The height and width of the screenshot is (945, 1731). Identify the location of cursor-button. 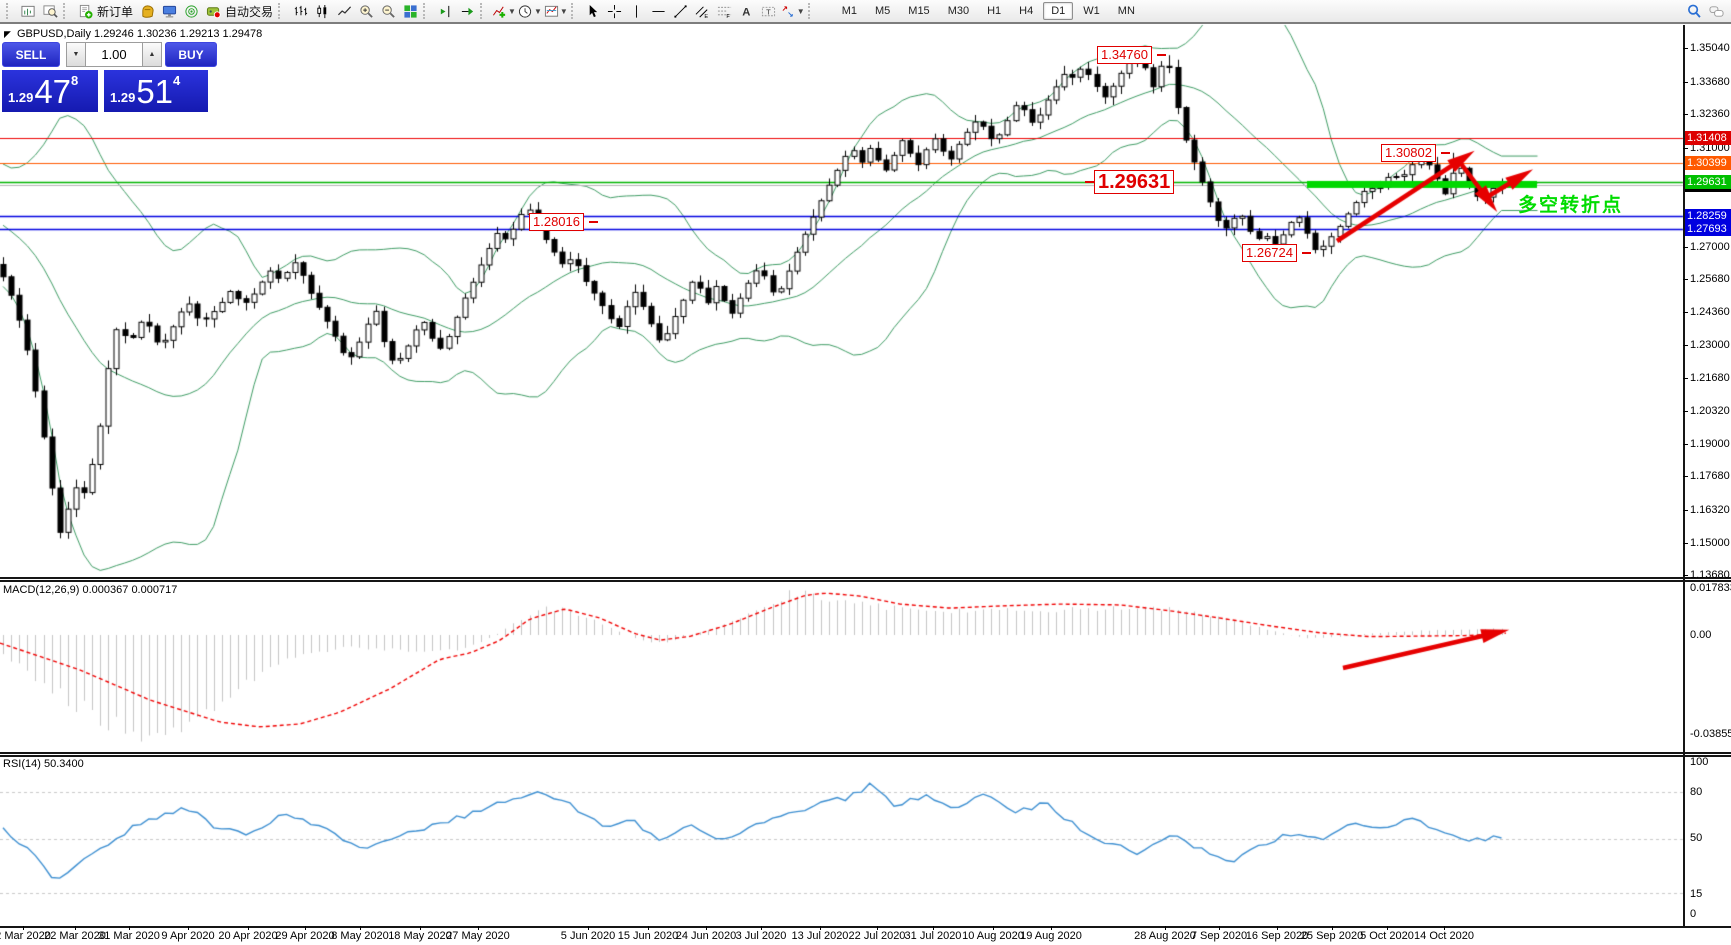
(593, 11).